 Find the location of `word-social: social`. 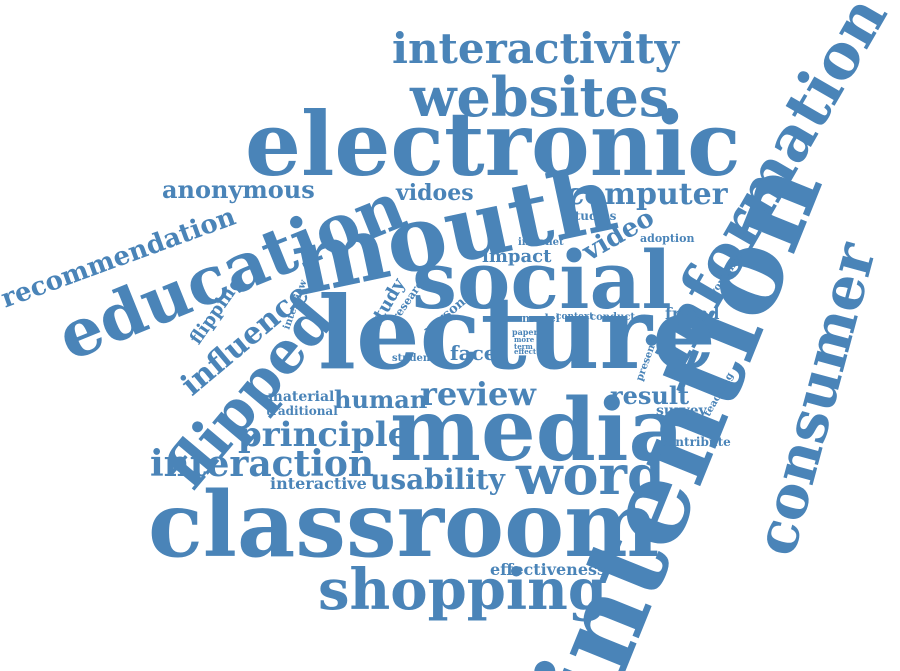

word-social: social is located at coordinates (542, 280).